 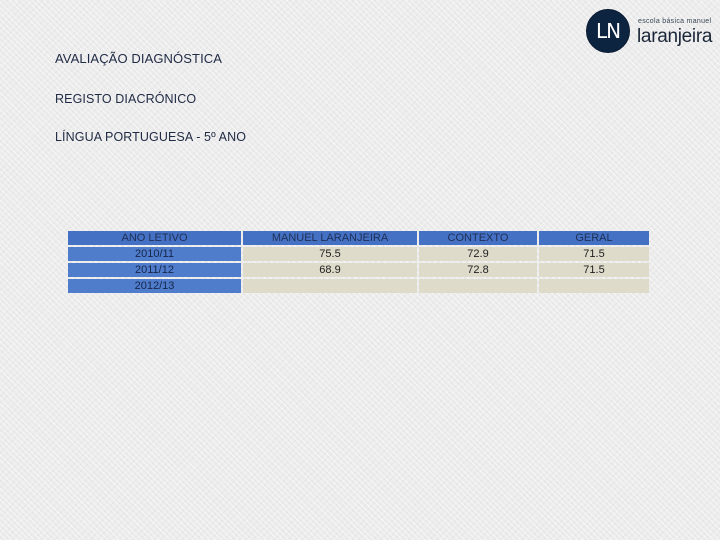 I want to click on row-year: 2010/11, so click(x=154, y=254).